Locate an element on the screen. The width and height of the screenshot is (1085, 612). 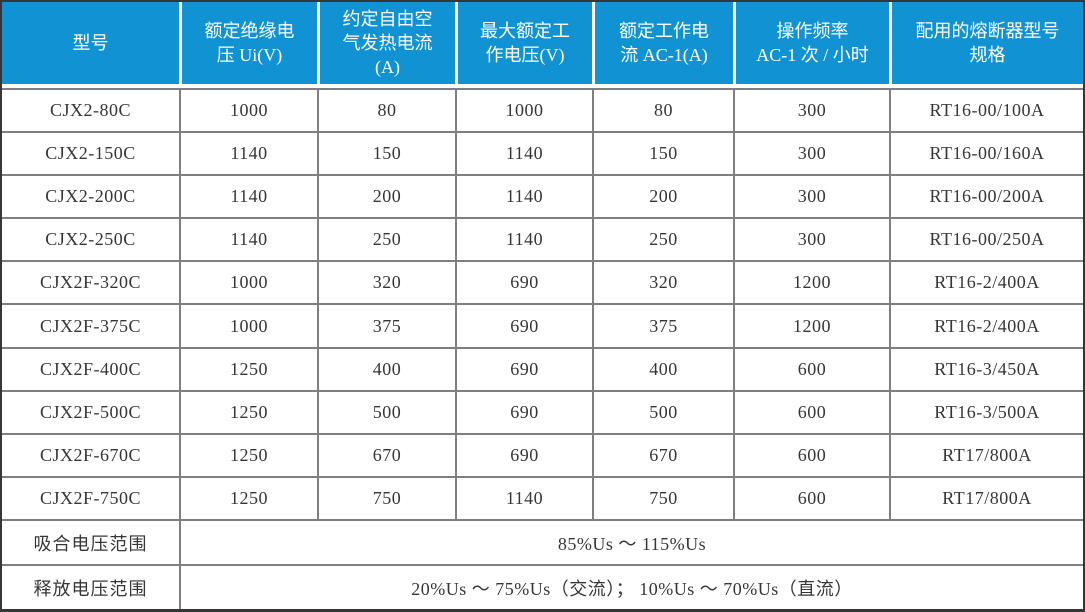
model-cell: CJX2F-320C is located at coordinates (90, 281).